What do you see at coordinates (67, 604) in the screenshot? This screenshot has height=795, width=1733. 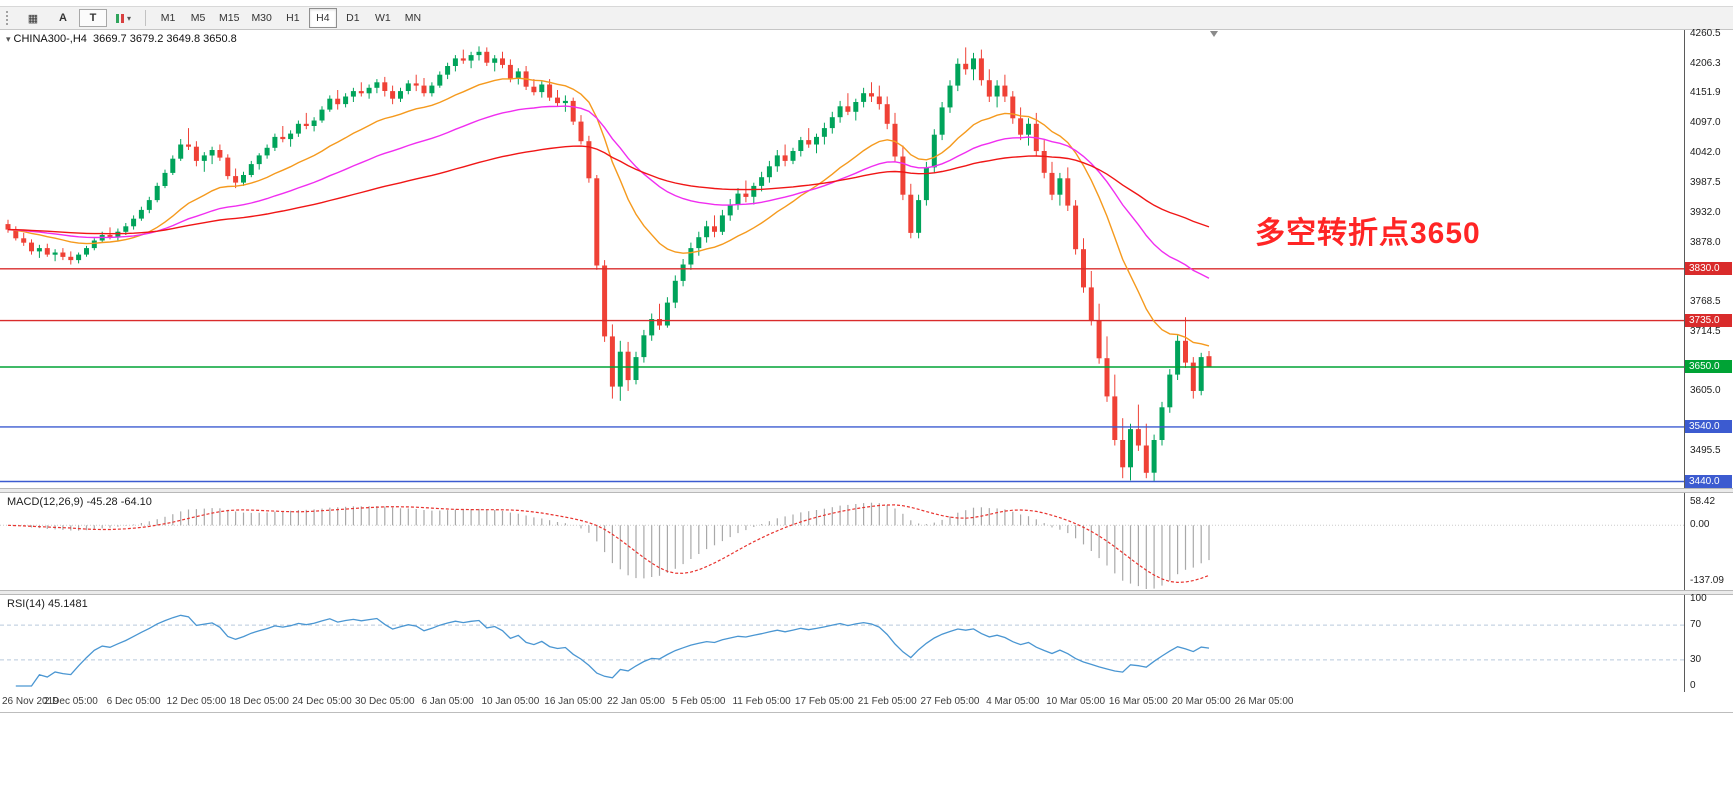 I see `rsi-value: 45.1481` at bounding box center [67, 604].